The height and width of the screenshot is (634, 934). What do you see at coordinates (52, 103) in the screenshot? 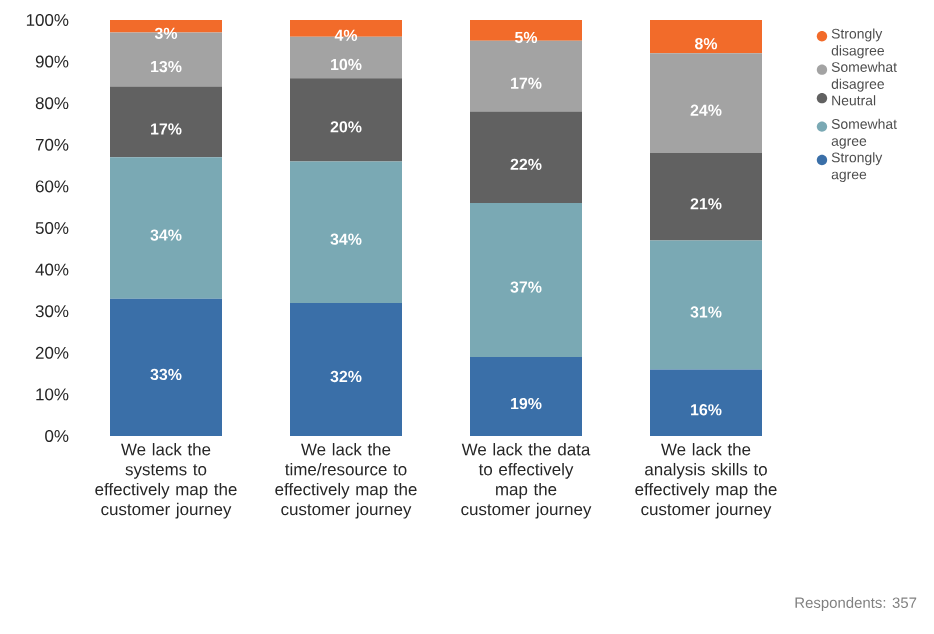
I see `y-tick-label: 80%` at bounding box center [52, 103].